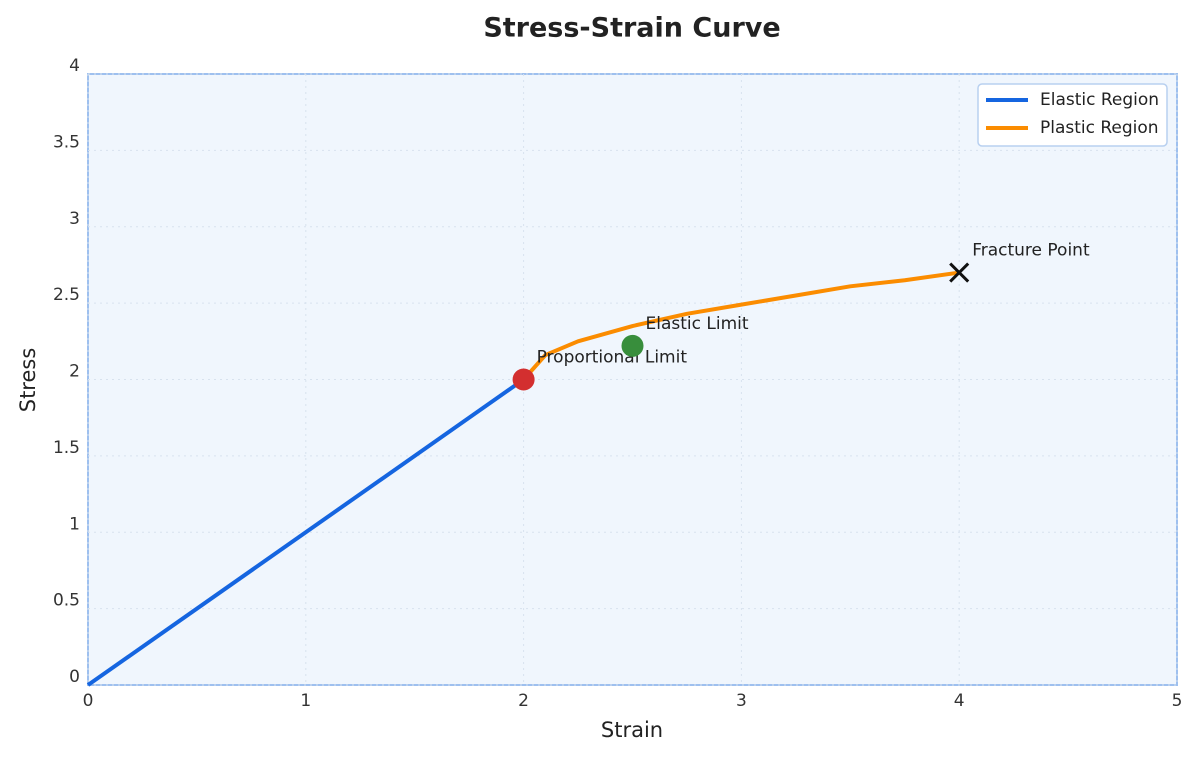  I want to click on x-tick-label: 2, so click(523, 701).